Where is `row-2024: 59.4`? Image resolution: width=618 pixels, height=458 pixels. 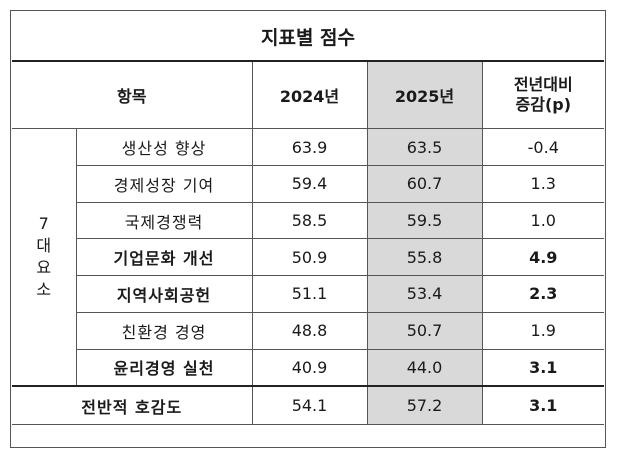
row-2024: 59.4 is located at coordinates (309, 184).